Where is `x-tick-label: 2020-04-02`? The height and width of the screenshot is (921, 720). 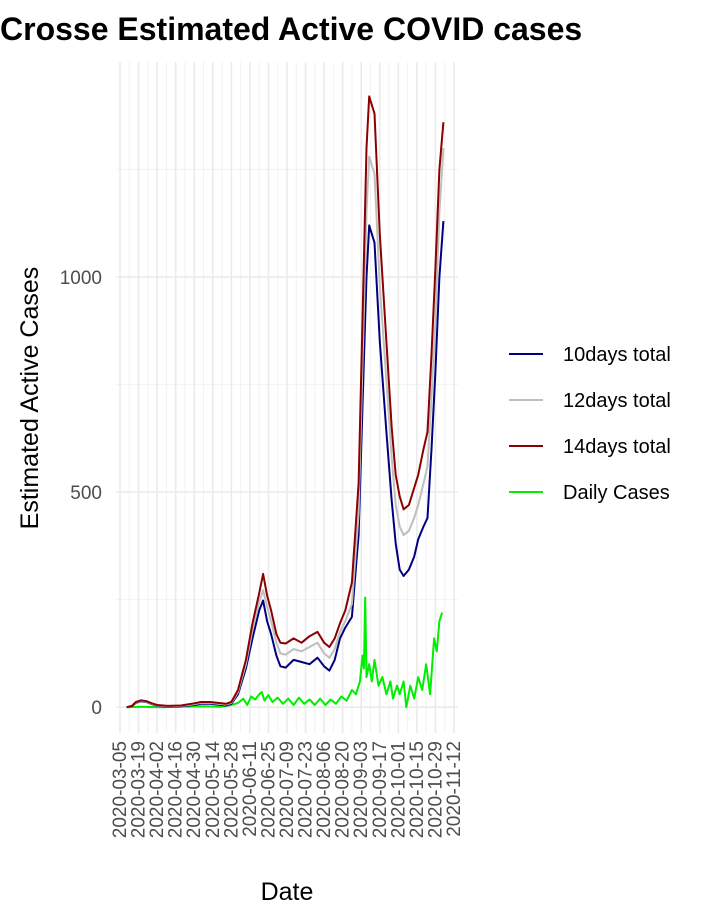
x-tick-label: 2020-04-02 is located at coordinates (157, 789).